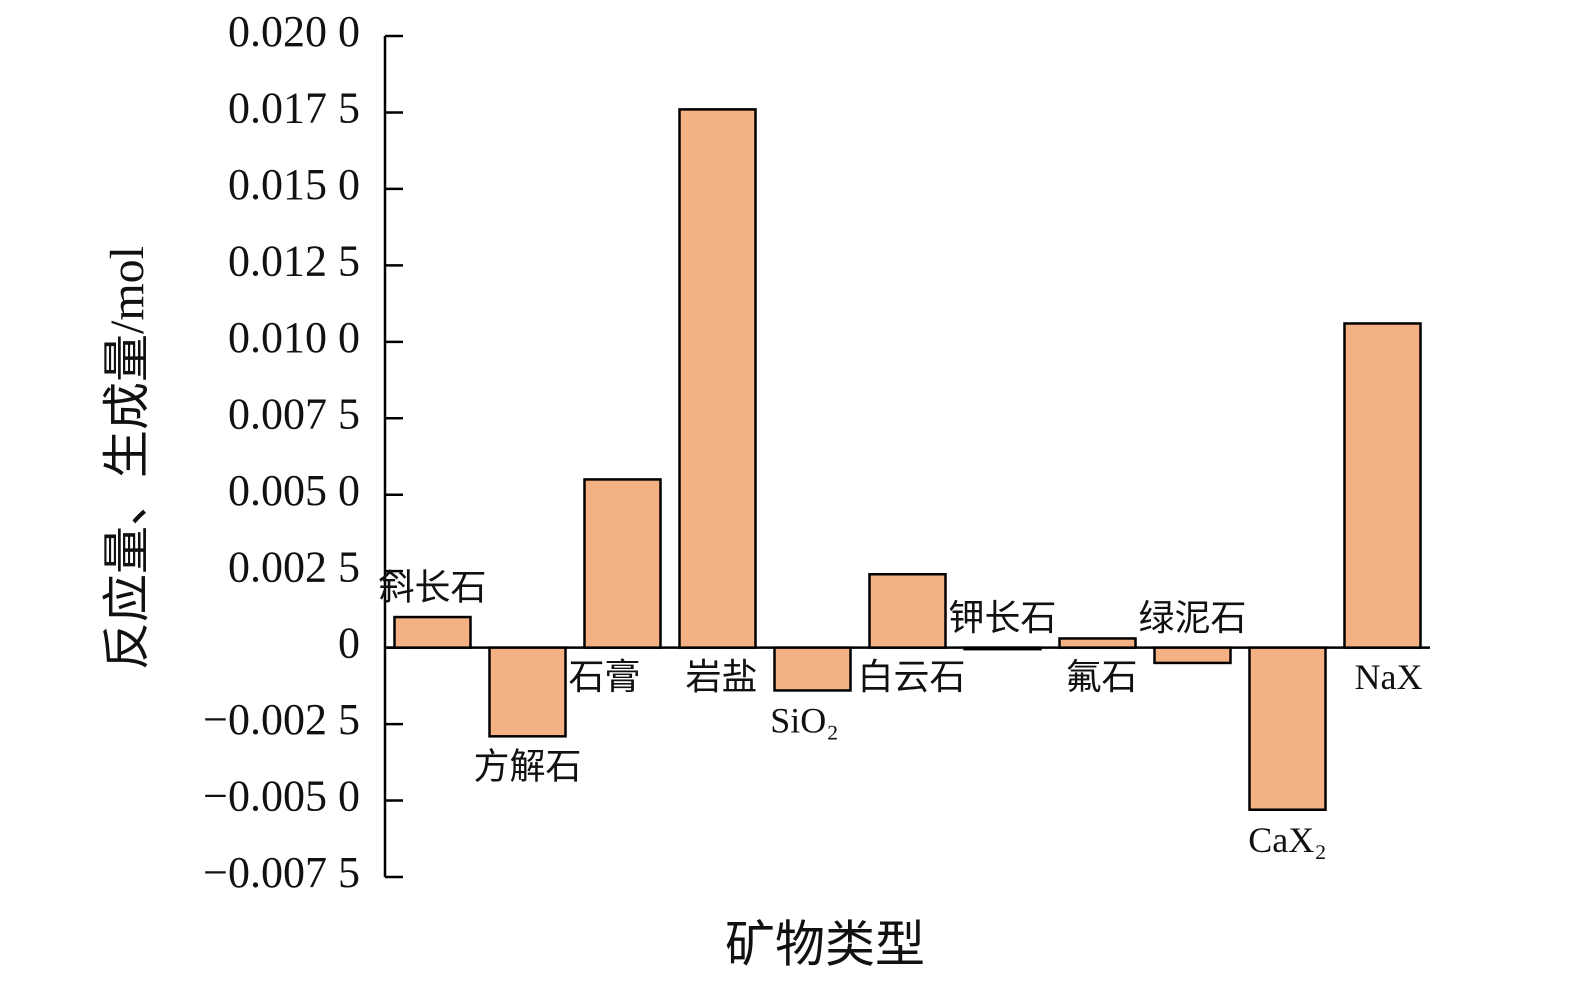 The width and height of the screenshot is (1575, 999). Describe the element at coordinates (1389, 677) in the screenshot. I see `x-tick-label: NaX` at that location.